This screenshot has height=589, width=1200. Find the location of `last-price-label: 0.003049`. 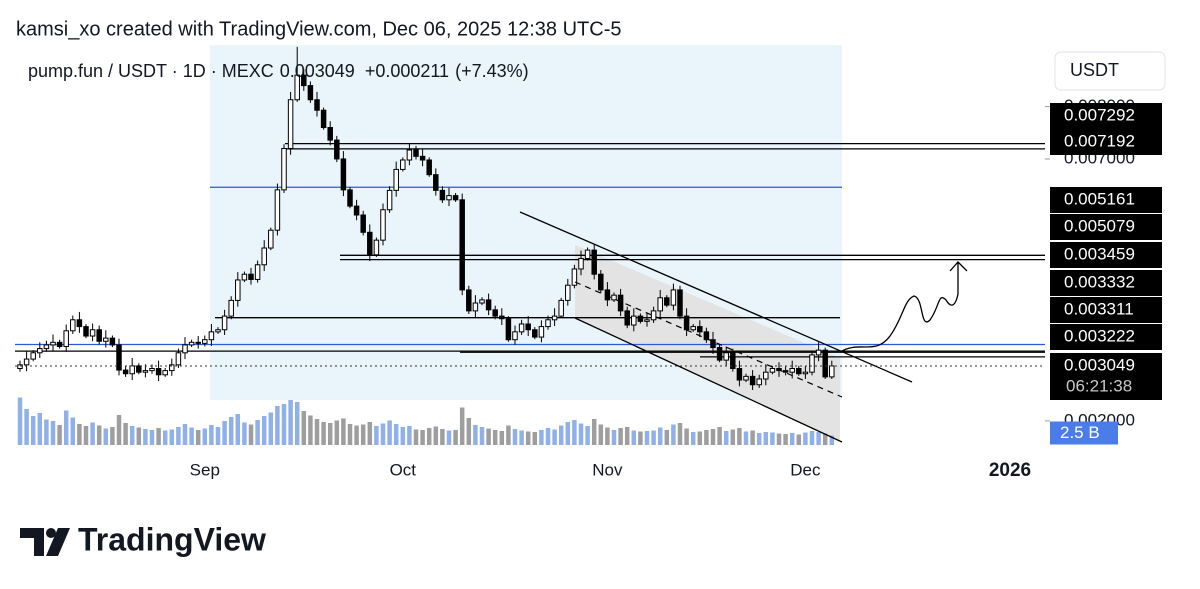

last-price-label: 0.003049 is located at coordinates (1099, 364).